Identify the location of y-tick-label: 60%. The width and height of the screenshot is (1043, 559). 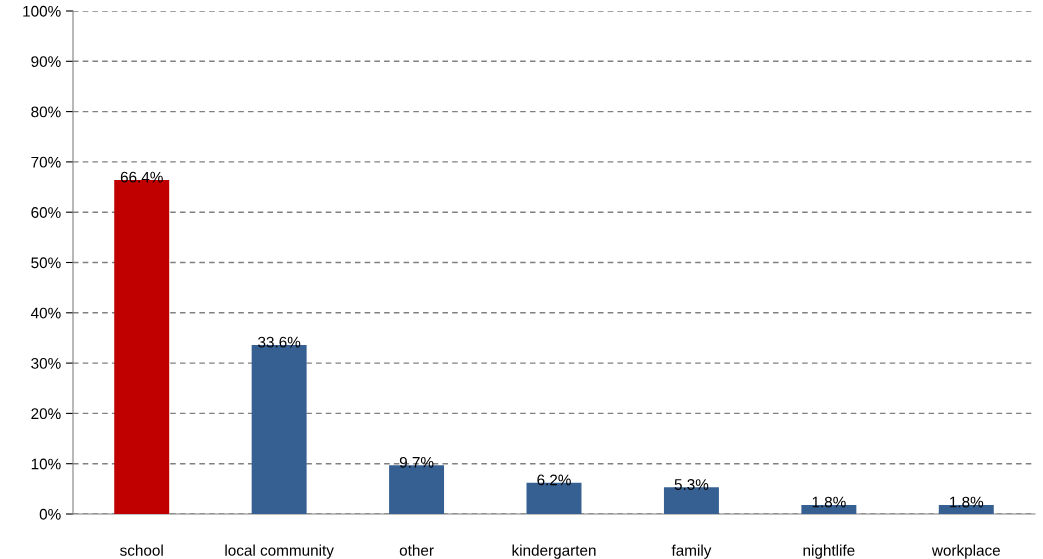
(46, 212).